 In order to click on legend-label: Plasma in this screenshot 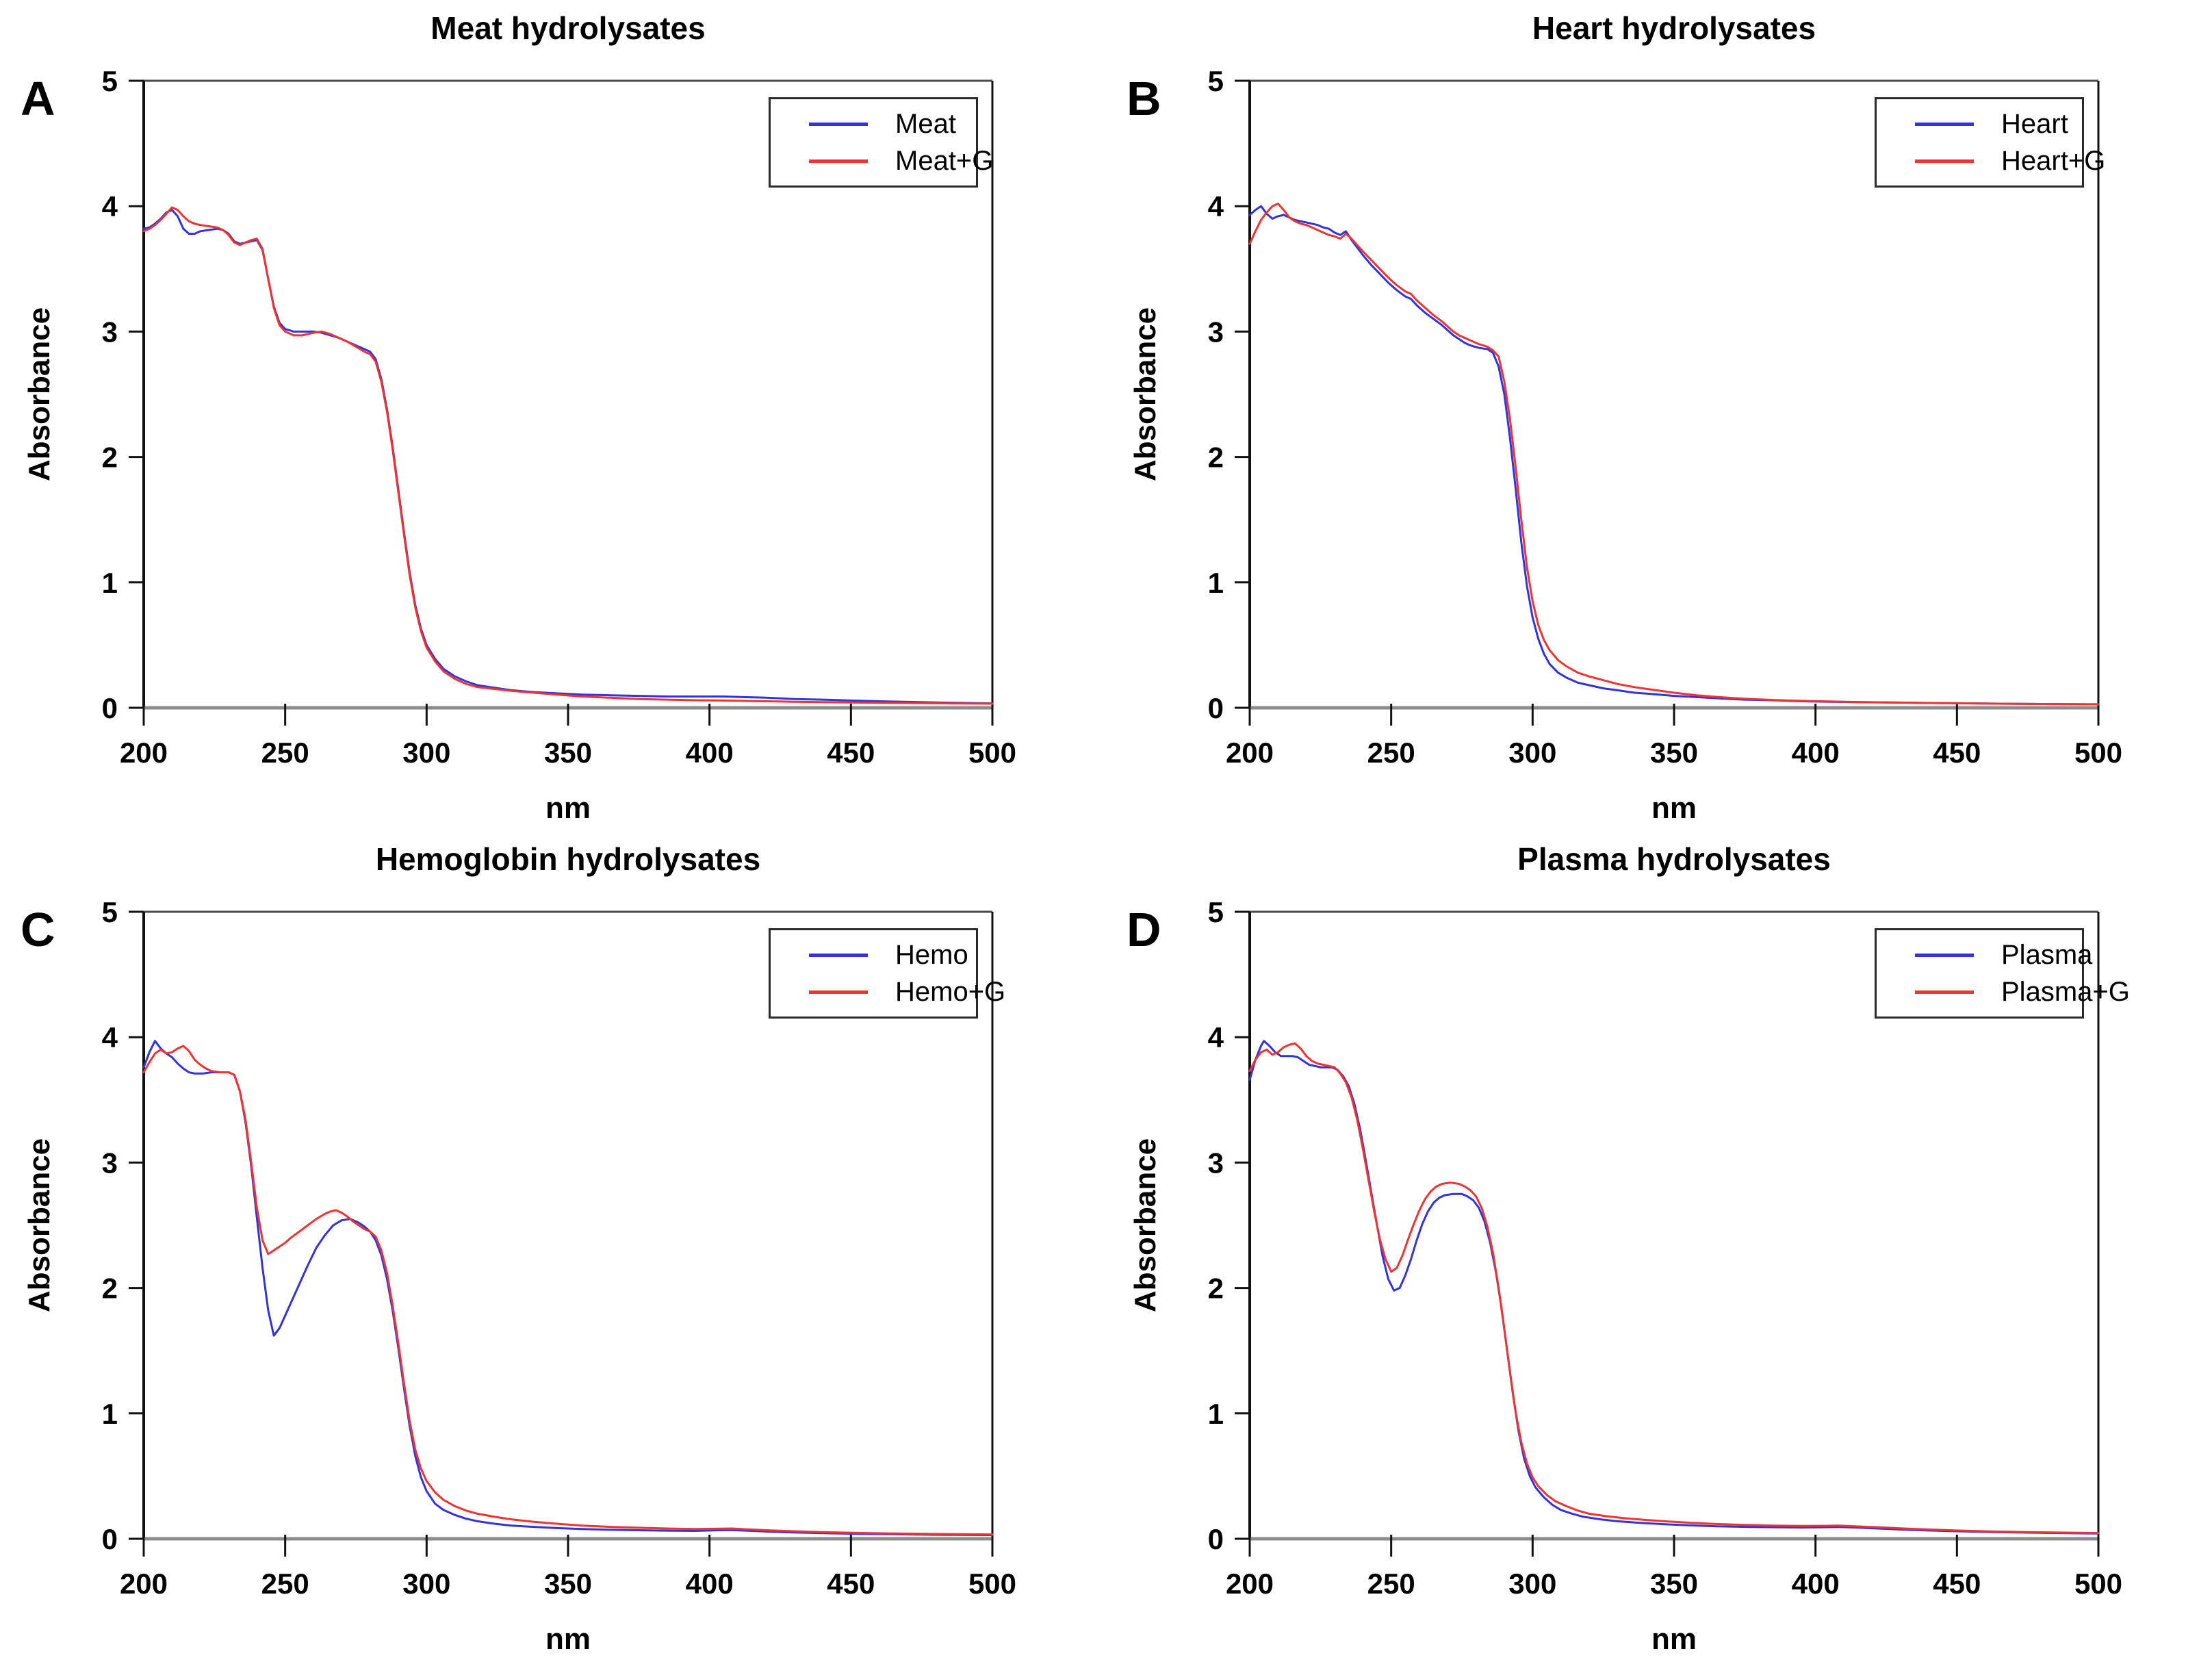, I will do `click(2047, 955)`.